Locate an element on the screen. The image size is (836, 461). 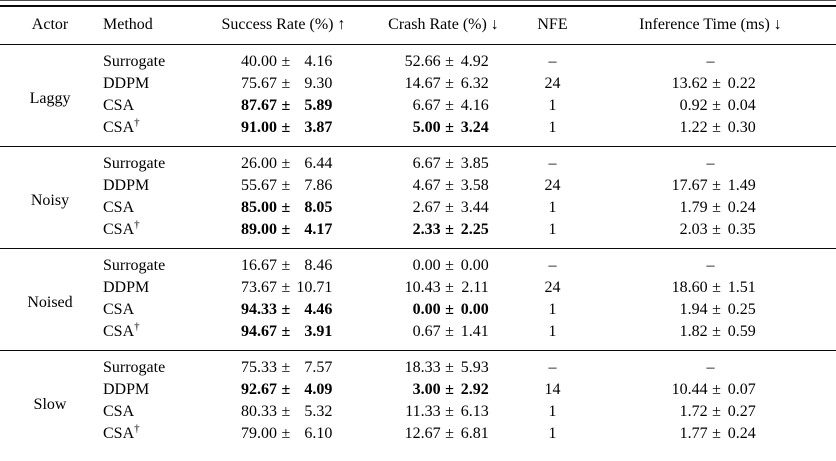
actor-label: Laggy is located at coordinates (50, 98).